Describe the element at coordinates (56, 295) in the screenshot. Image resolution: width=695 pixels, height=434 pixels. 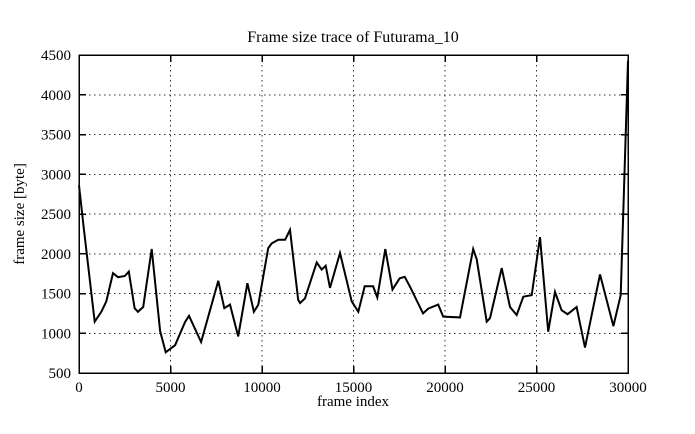
I see `y-tick-label: 1500` at that location.